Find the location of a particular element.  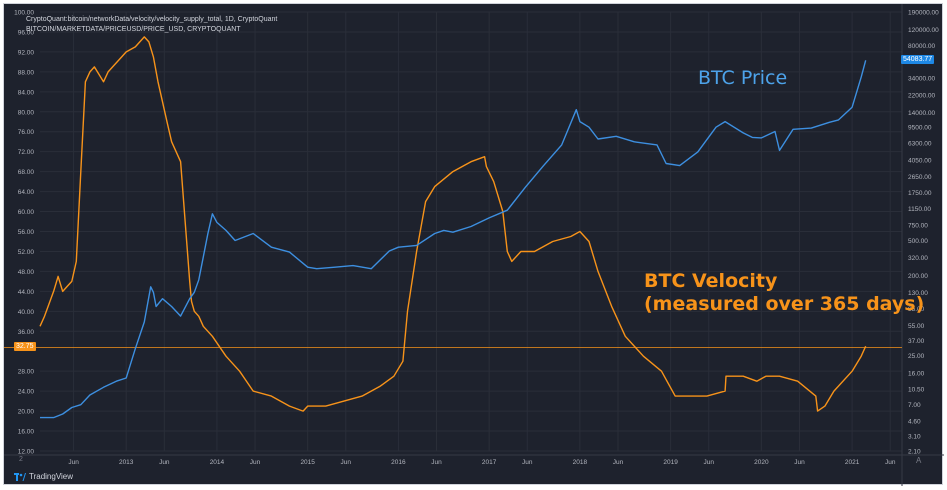

left-tick-label: 24.00 is located at coordinates (26, 392).